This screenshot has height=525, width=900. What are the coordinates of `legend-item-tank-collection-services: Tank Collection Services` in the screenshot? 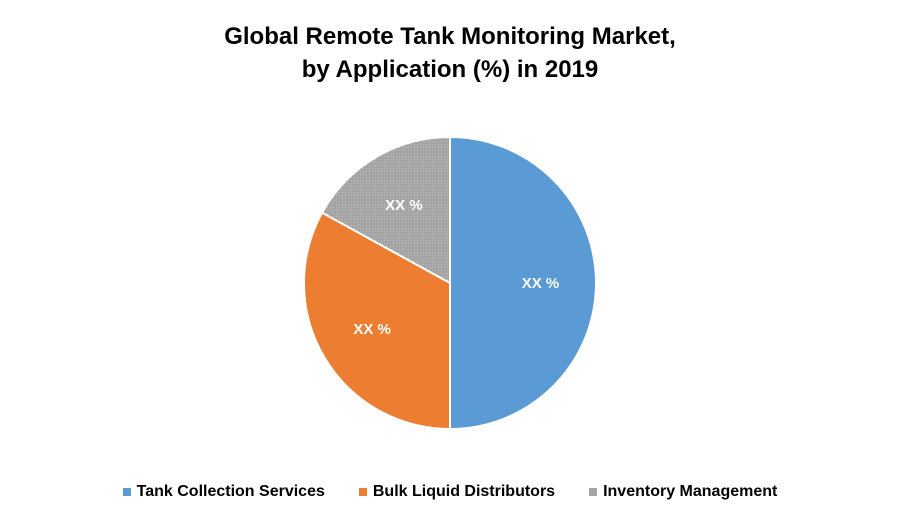 It's located at (223, 492).